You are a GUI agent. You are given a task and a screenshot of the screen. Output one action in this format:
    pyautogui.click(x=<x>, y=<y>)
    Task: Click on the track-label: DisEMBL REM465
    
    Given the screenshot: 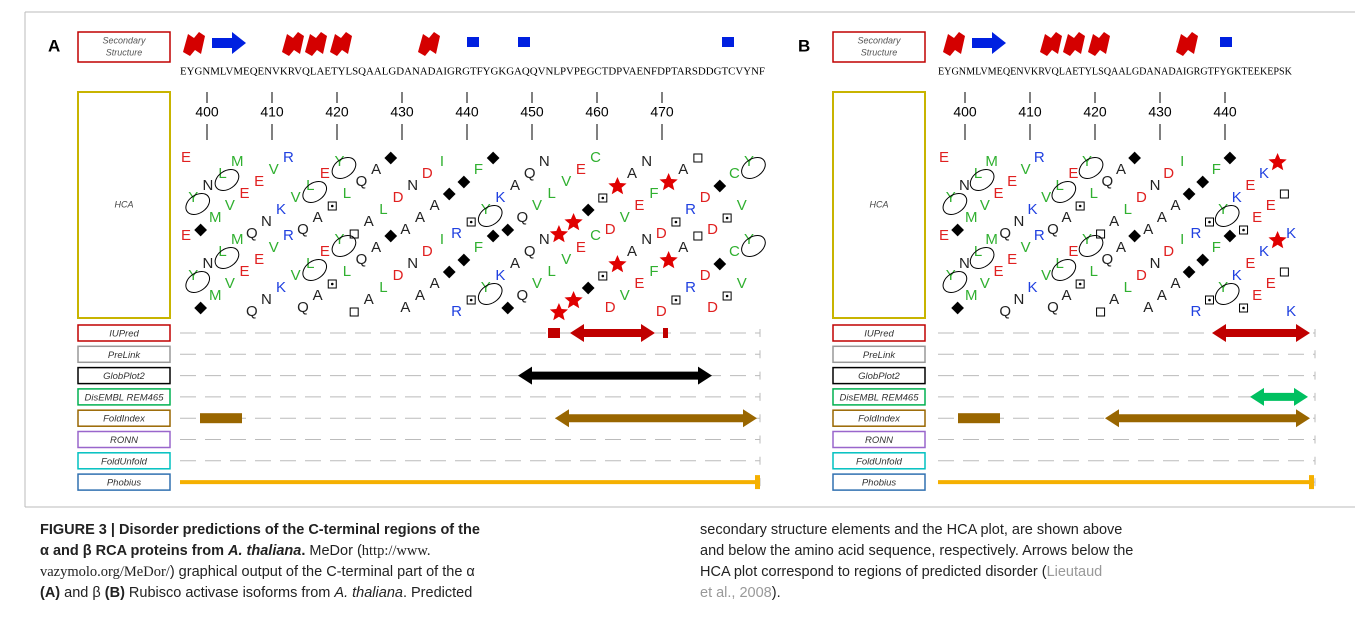 What is the action you would take?
    pyautogui.click(x=124, y=397)
    